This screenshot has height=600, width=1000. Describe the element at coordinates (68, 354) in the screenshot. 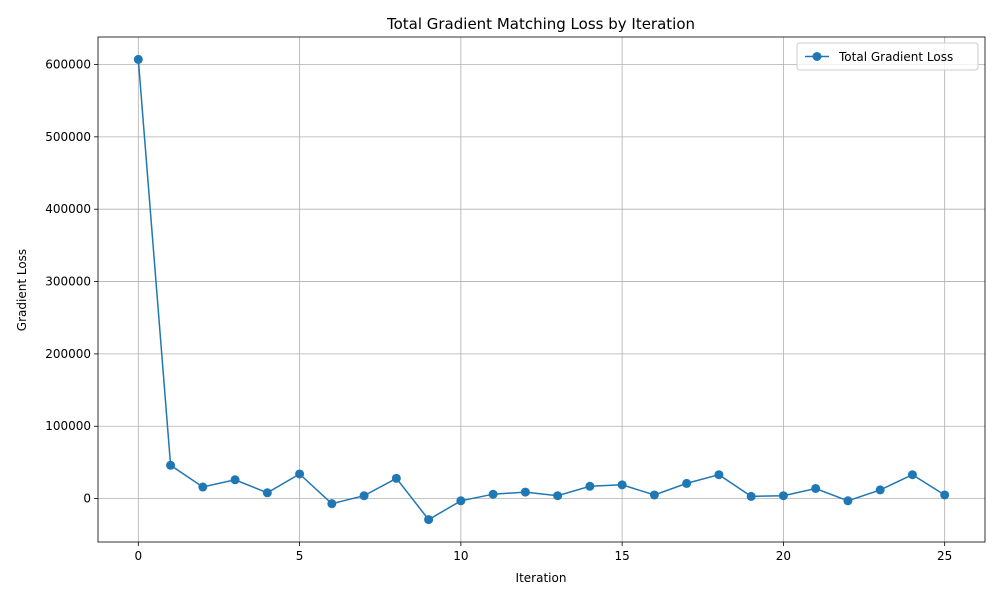

I see `y-tick-label: 200000` at that location.